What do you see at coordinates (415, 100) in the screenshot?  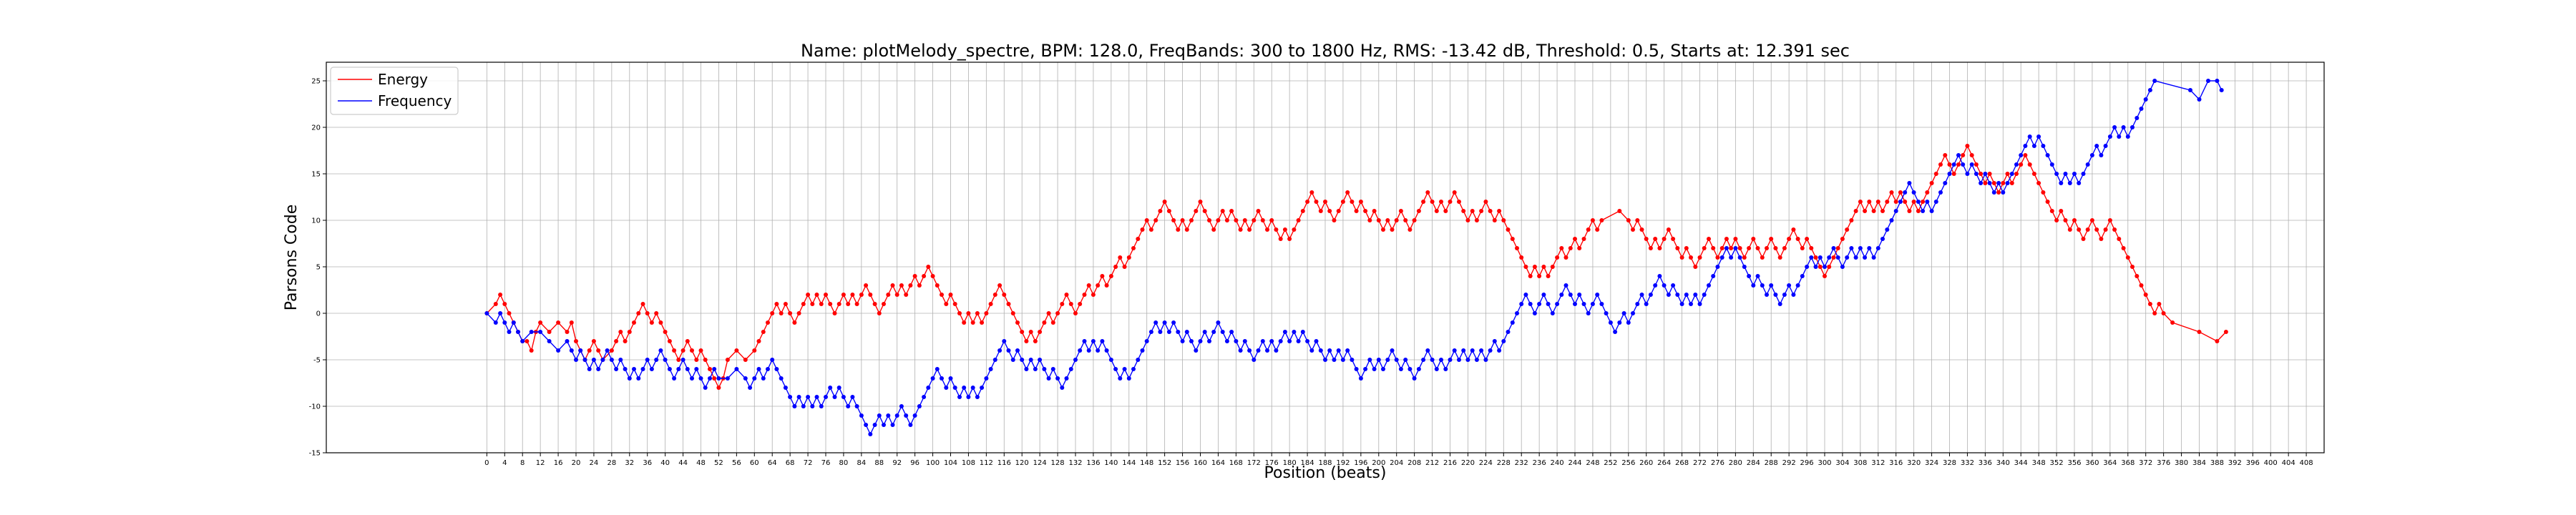 I see `legend-label-frequency: Frequency` at bounding box center [415, 100].